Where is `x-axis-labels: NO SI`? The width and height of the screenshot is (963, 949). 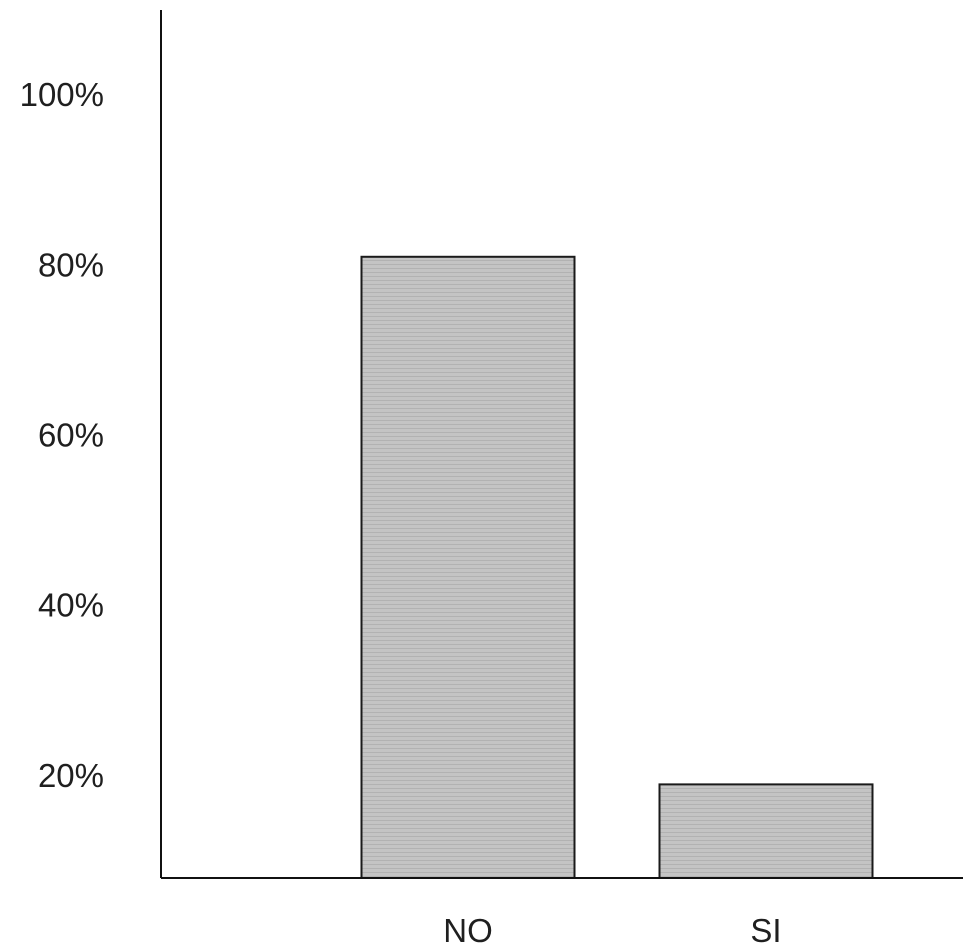 x-axis-labels: NO SI is located at coordinates (612, 930).